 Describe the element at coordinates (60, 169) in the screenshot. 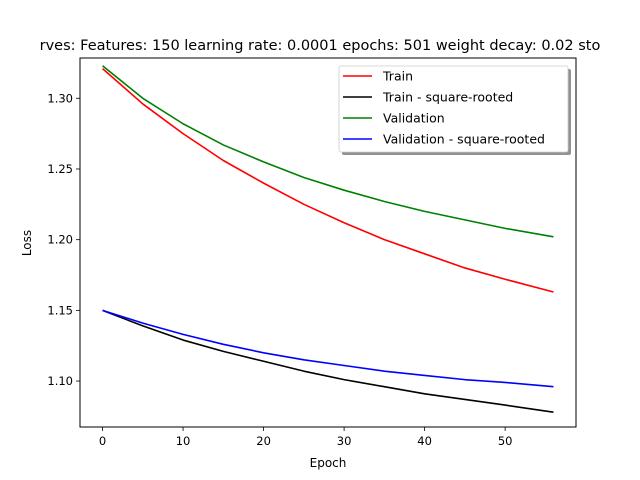

I see `y-tick-label: 1.25` at that location.